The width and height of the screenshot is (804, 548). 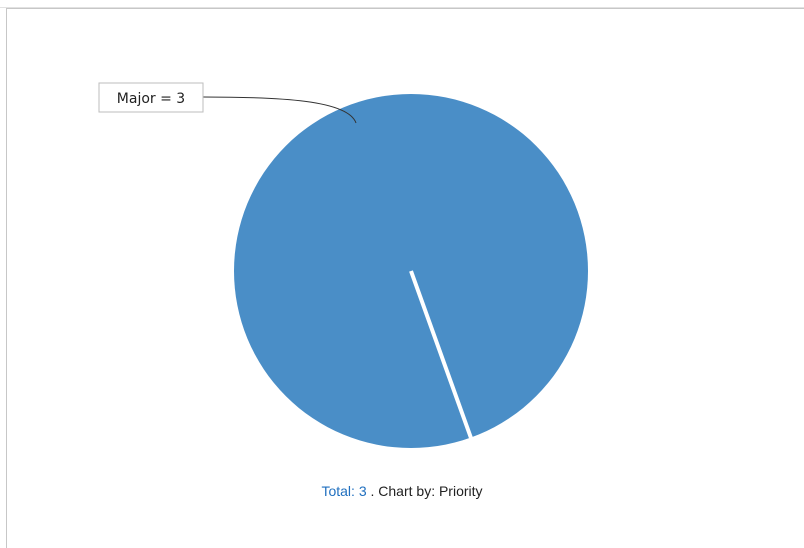 I want to click on total-link: Total: 3, so click(x=343, y=491).